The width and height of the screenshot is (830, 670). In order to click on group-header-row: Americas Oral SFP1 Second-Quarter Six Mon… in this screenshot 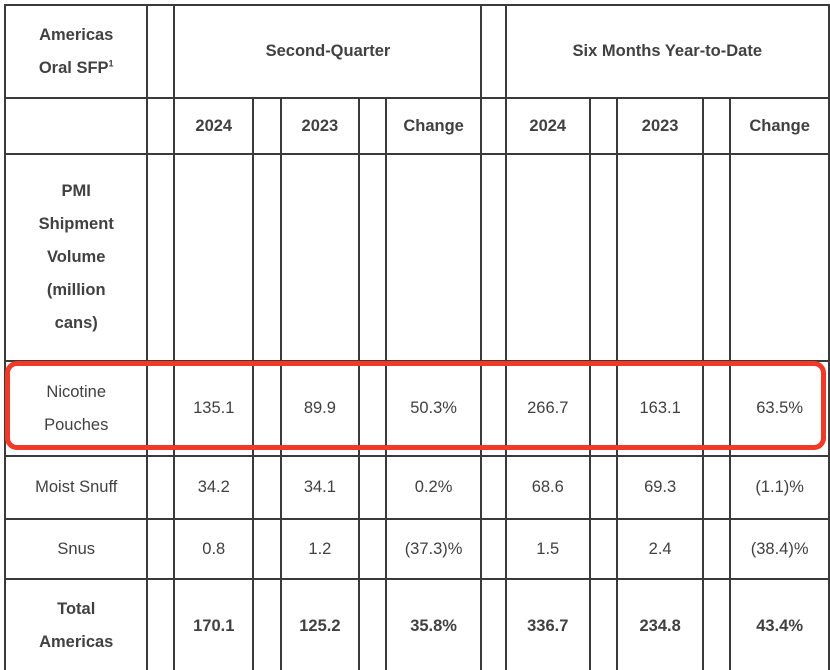, I will do `click(416, 51)`.